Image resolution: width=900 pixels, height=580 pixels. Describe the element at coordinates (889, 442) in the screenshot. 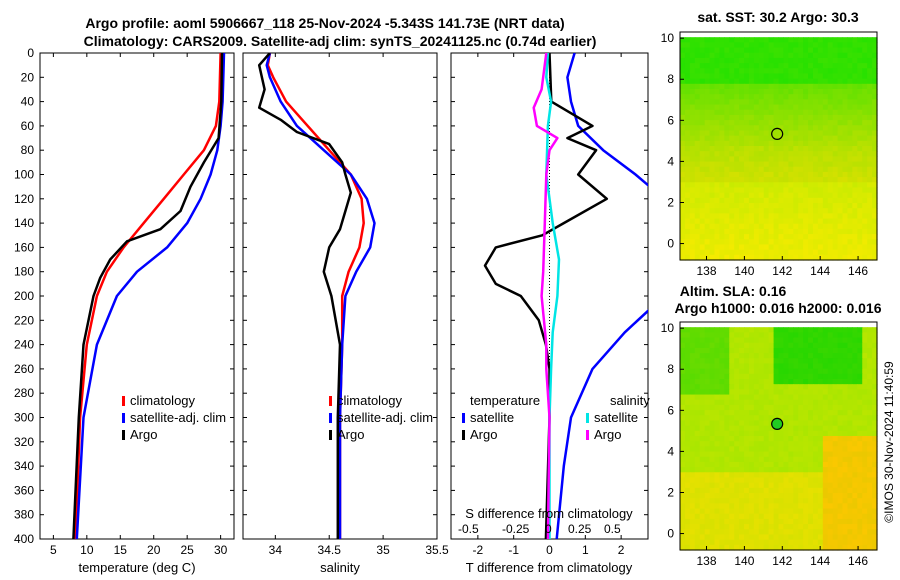

I see `imos-watermark: ©IMOS 30-Nov-2024 11:40:59` at that location.